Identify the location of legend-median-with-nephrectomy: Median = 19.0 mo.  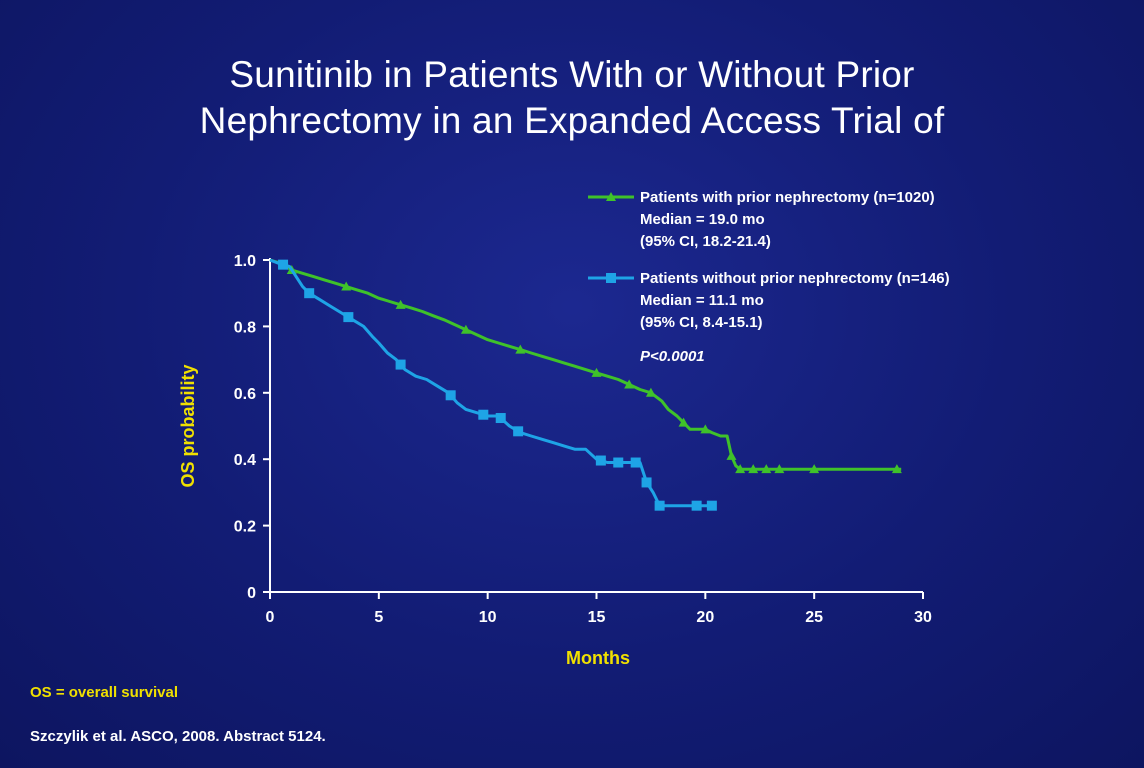
(702, 219).